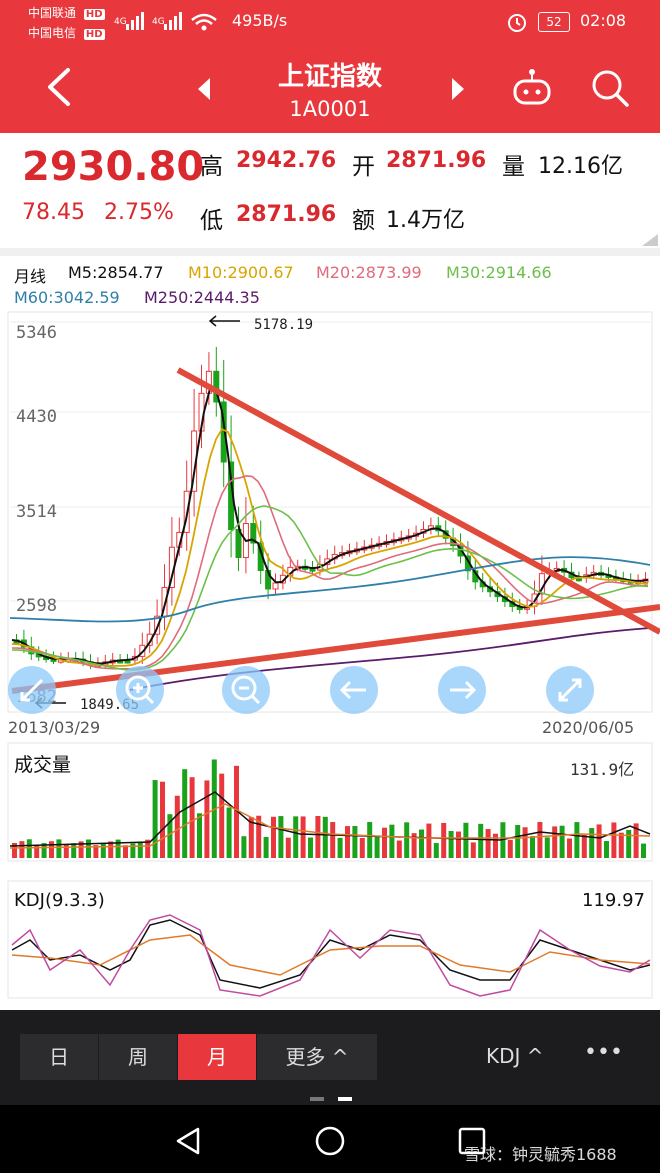 The width and height of the screenshot is (660, 1173). Describe the element at coordinates (211, 221) in the screenshot. I see `low-label: 低` at that location.